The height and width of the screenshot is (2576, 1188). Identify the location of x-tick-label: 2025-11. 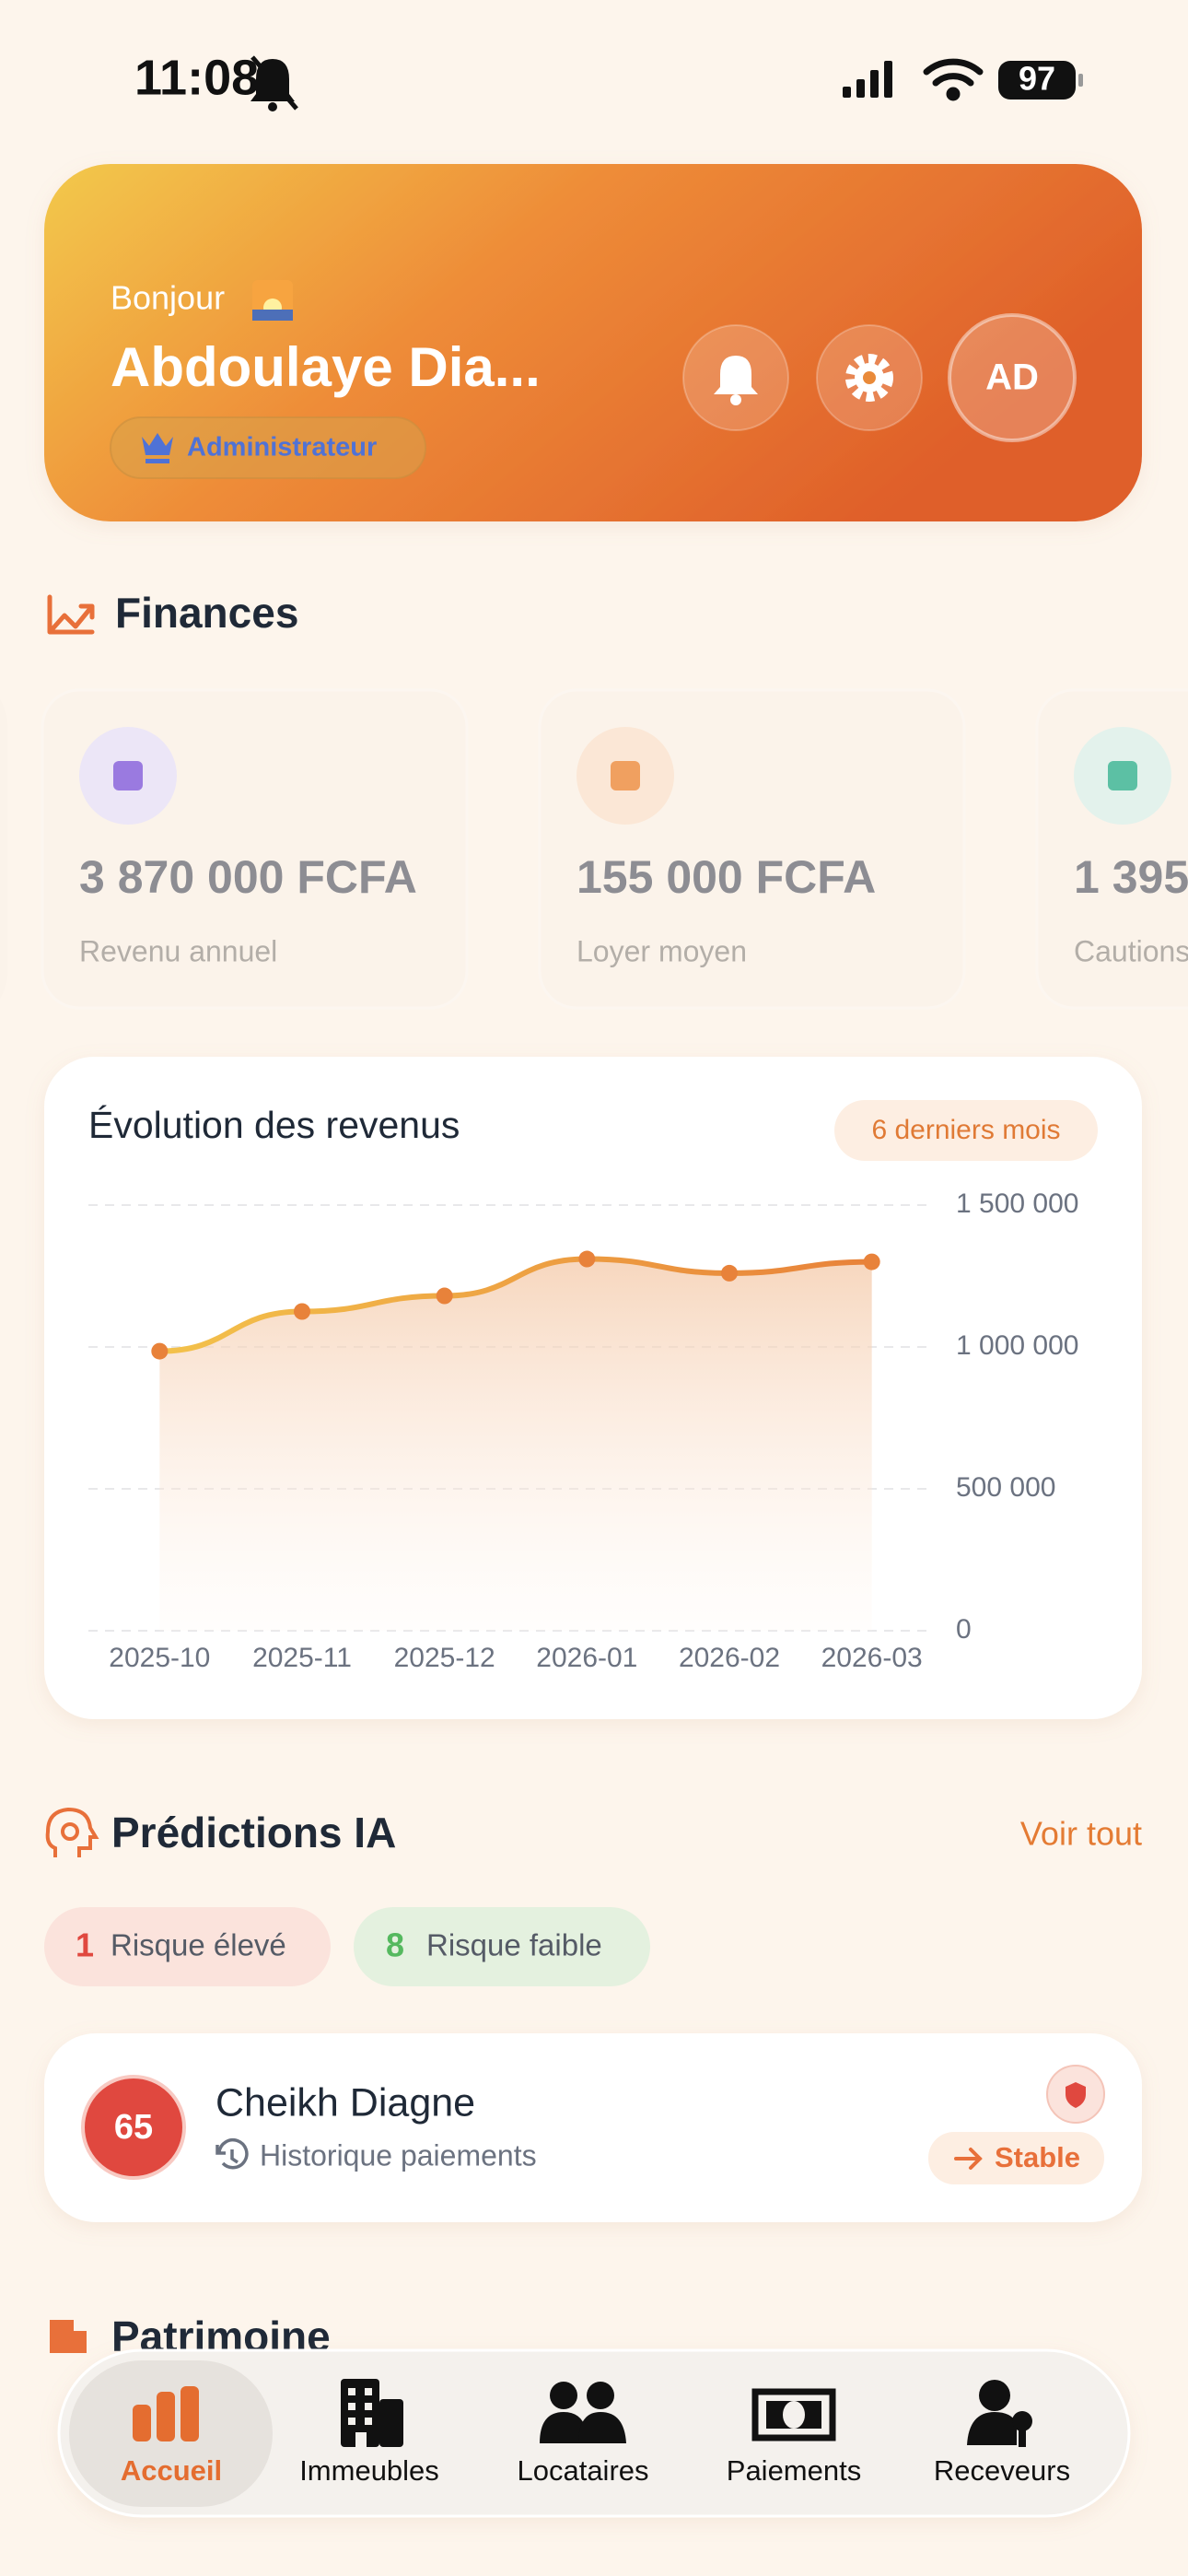
(302, 1658).